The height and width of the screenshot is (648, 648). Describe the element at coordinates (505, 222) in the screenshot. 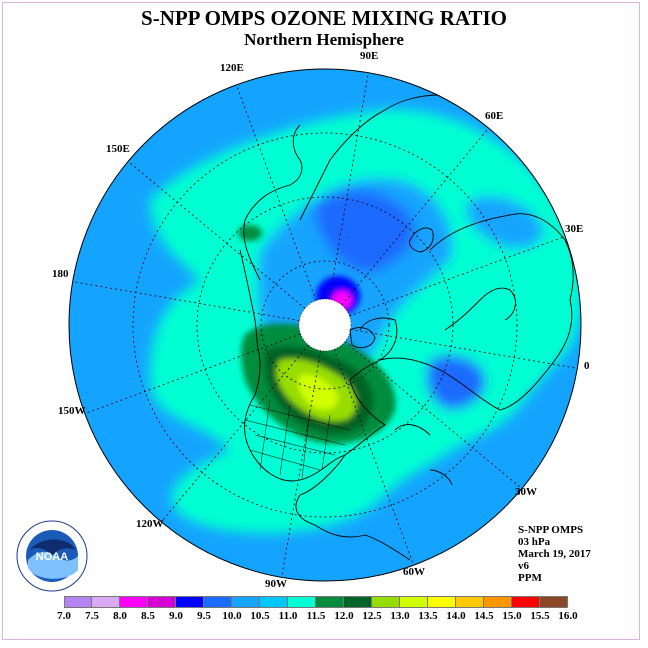

I see `field-siberia` at that location.